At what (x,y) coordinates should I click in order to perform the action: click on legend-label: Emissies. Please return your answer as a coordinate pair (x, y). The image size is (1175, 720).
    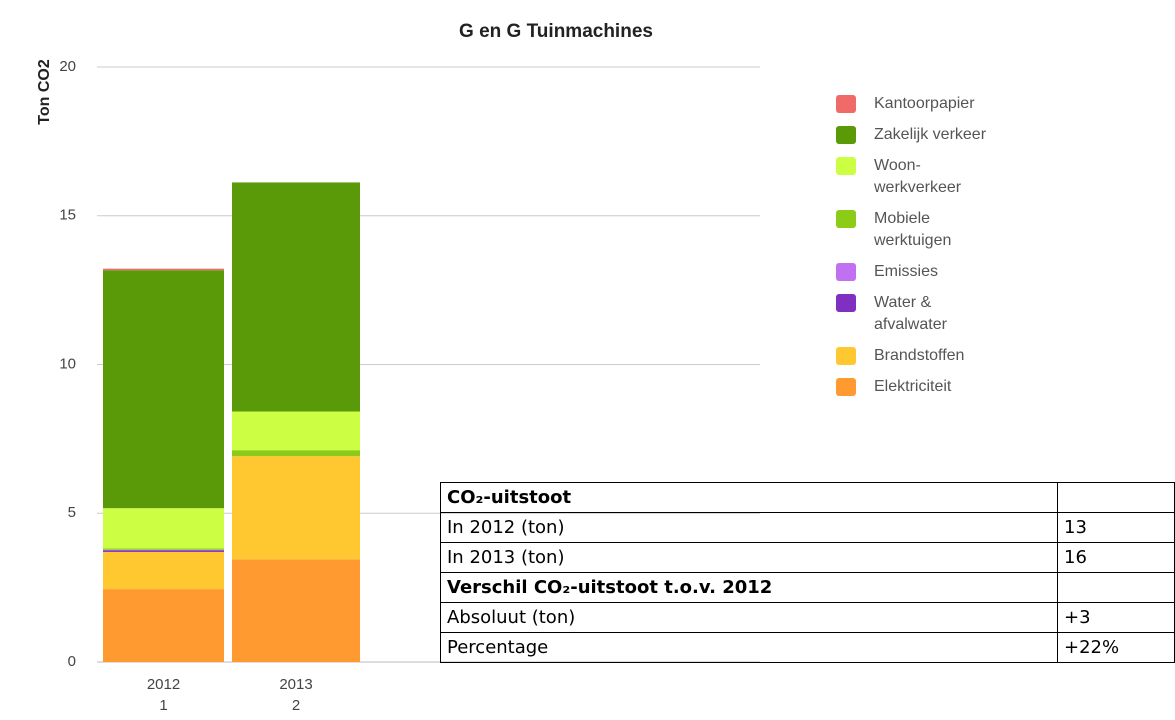
    Looking at the image, I should click on (906, 271).